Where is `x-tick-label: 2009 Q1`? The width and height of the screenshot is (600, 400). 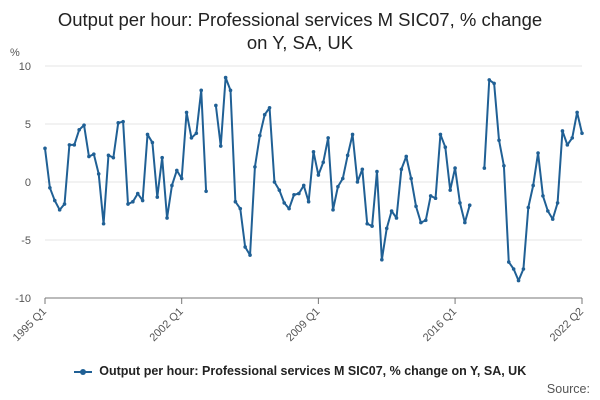 x-tick-label: 2009 Q1 is located at coordinates (303, 325).